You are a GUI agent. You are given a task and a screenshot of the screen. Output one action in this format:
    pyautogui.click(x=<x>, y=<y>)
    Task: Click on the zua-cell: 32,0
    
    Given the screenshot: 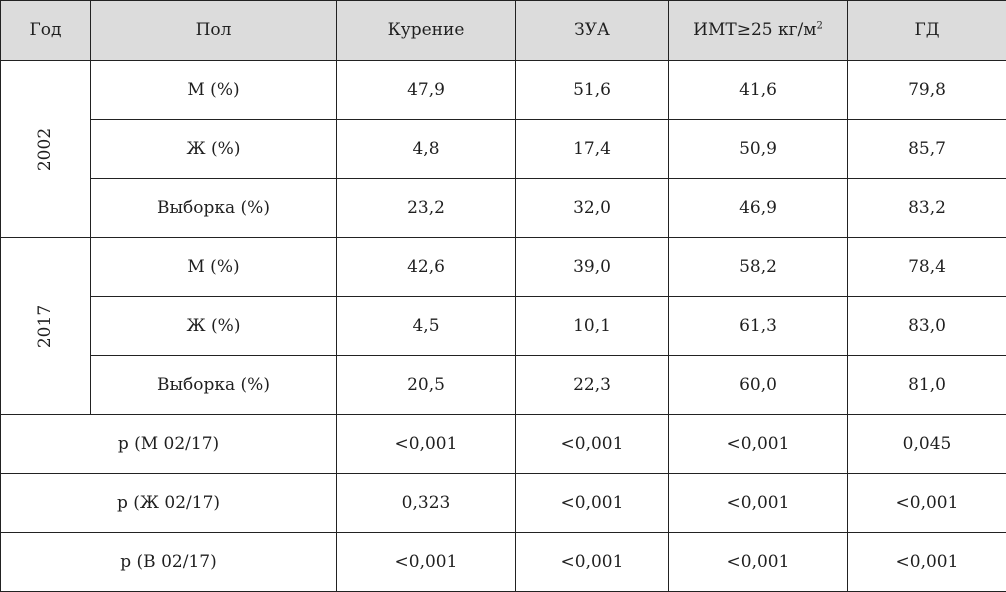 What is the action you would take?
    pyautogui.click(x=592, y=208)
    